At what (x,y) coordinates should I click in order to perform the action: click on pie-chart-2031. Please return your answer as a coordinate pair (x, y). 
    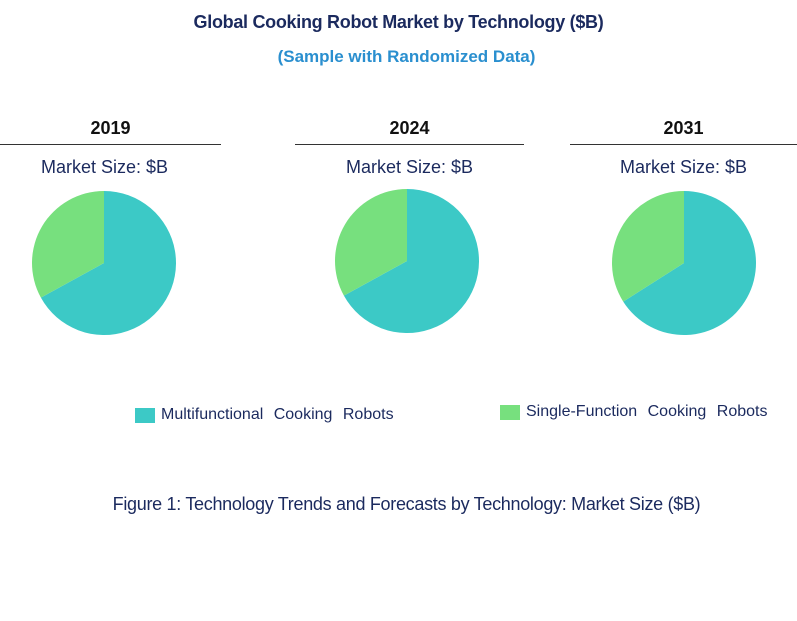
    Looking at the image, I should click on (684, 263).